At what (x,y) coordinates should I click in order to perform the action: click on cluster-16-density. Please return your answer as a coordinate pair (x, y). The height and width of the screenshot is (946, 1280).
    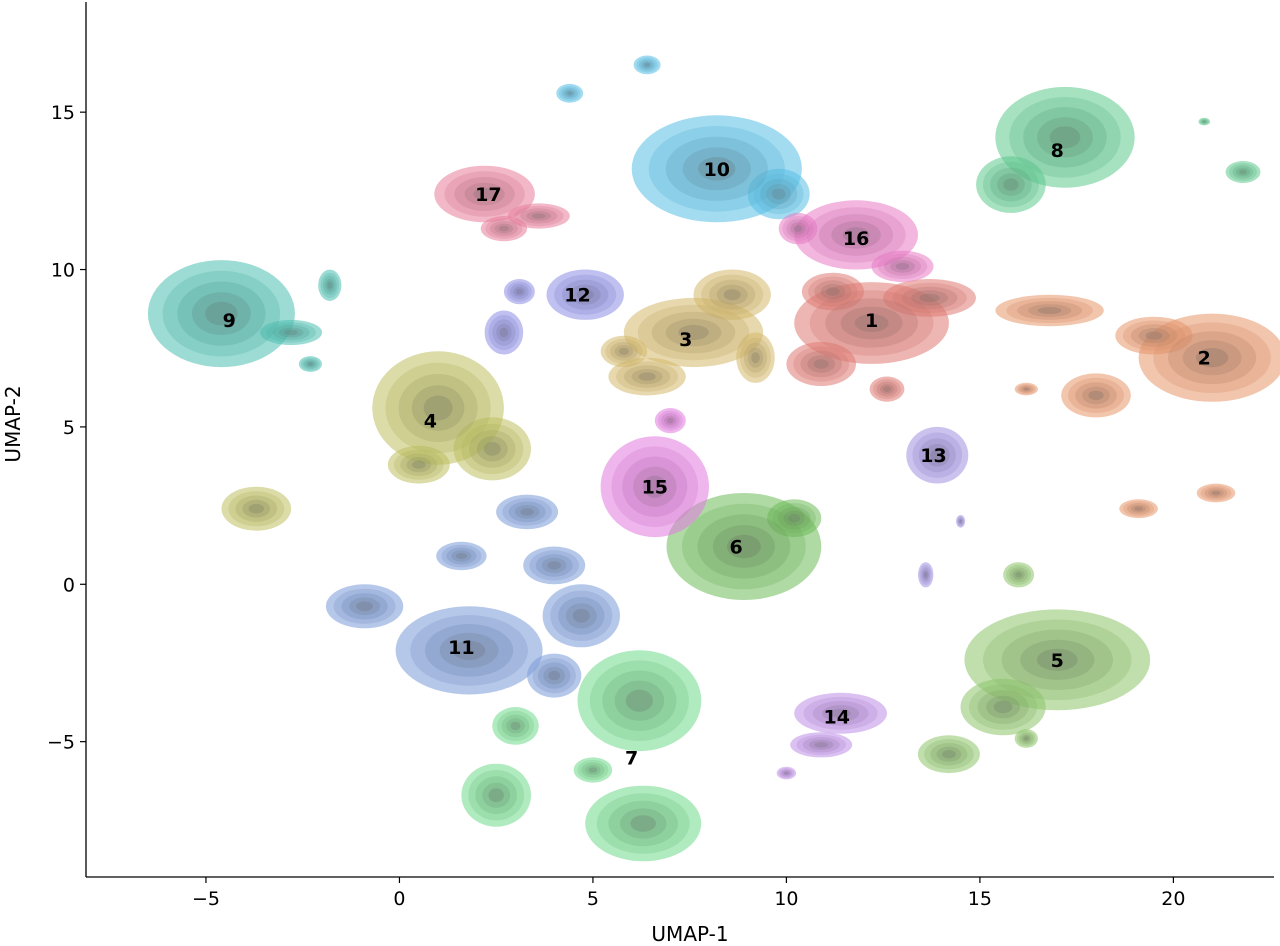
    Looking at the image, I should click on (856, 241).